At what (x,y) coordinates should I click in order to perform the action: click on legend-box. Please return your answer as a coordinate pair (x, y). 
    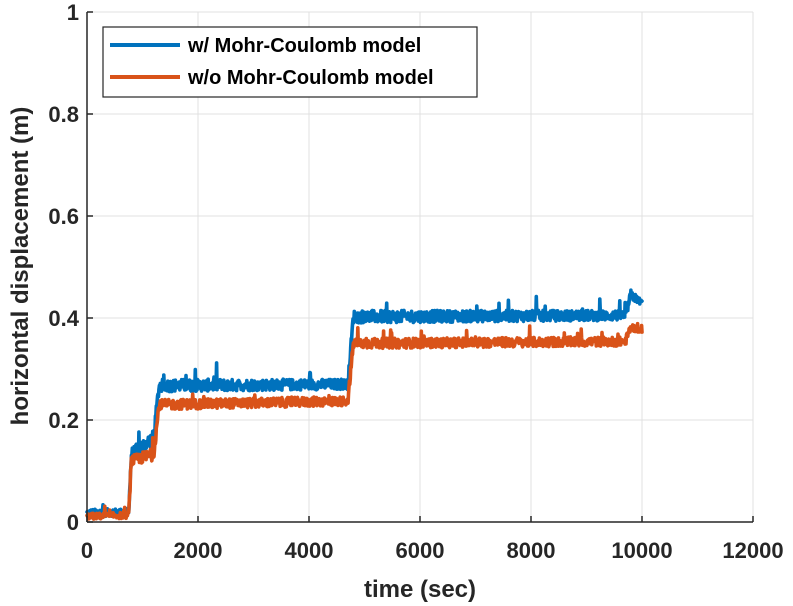
    Looking at the image, I should click on (290, 62).